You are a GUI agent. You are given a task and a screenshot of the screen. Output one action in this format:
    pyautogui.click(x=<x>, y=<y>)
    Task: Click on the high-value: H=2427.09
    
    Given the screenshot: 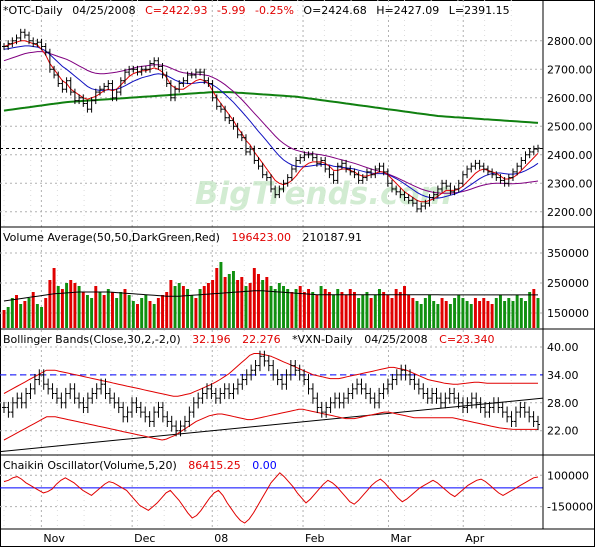 What is the action you would take?
    pyautogui.click(x=407, y=10)
    